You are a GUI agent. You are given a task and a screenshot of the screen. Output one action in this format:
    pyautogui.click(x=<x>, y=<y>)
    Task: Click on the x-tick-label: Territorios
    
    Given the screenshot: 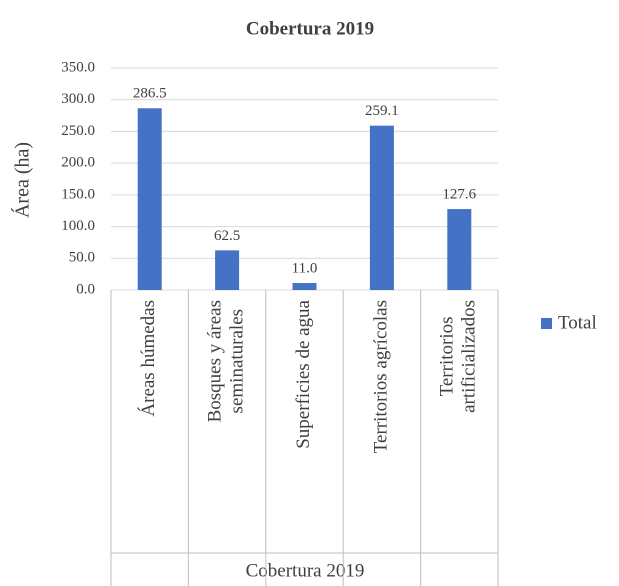 What is the action you would take?
    pyautogui.click(x=447, y=356)
    